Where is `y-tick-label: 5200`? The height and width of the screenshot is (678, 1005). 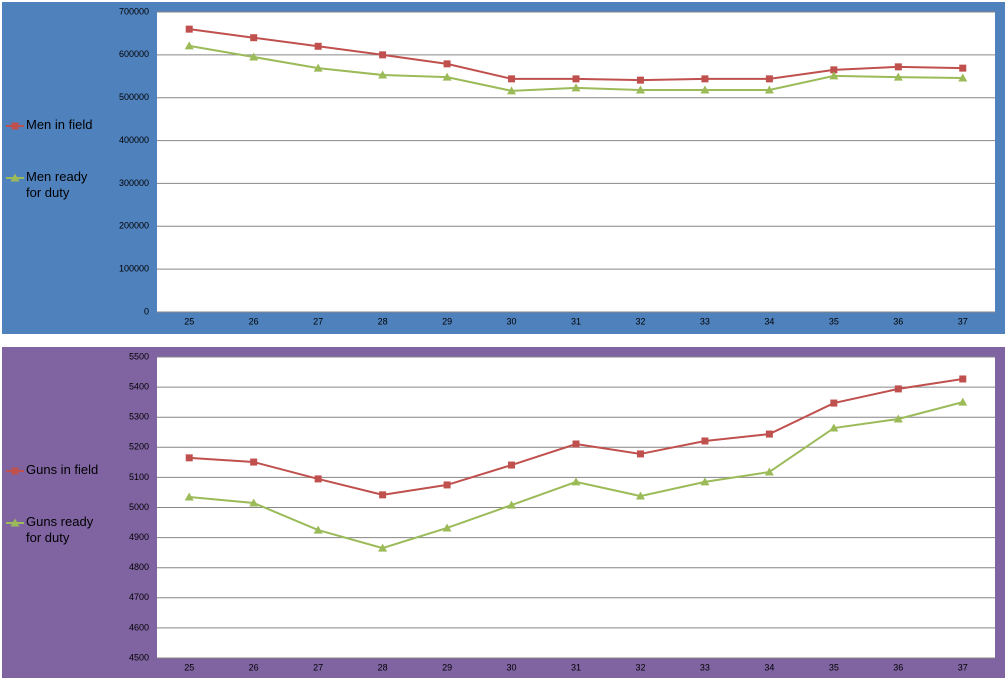 y-tick-label: 5200 is located at coordinates (139, 447).